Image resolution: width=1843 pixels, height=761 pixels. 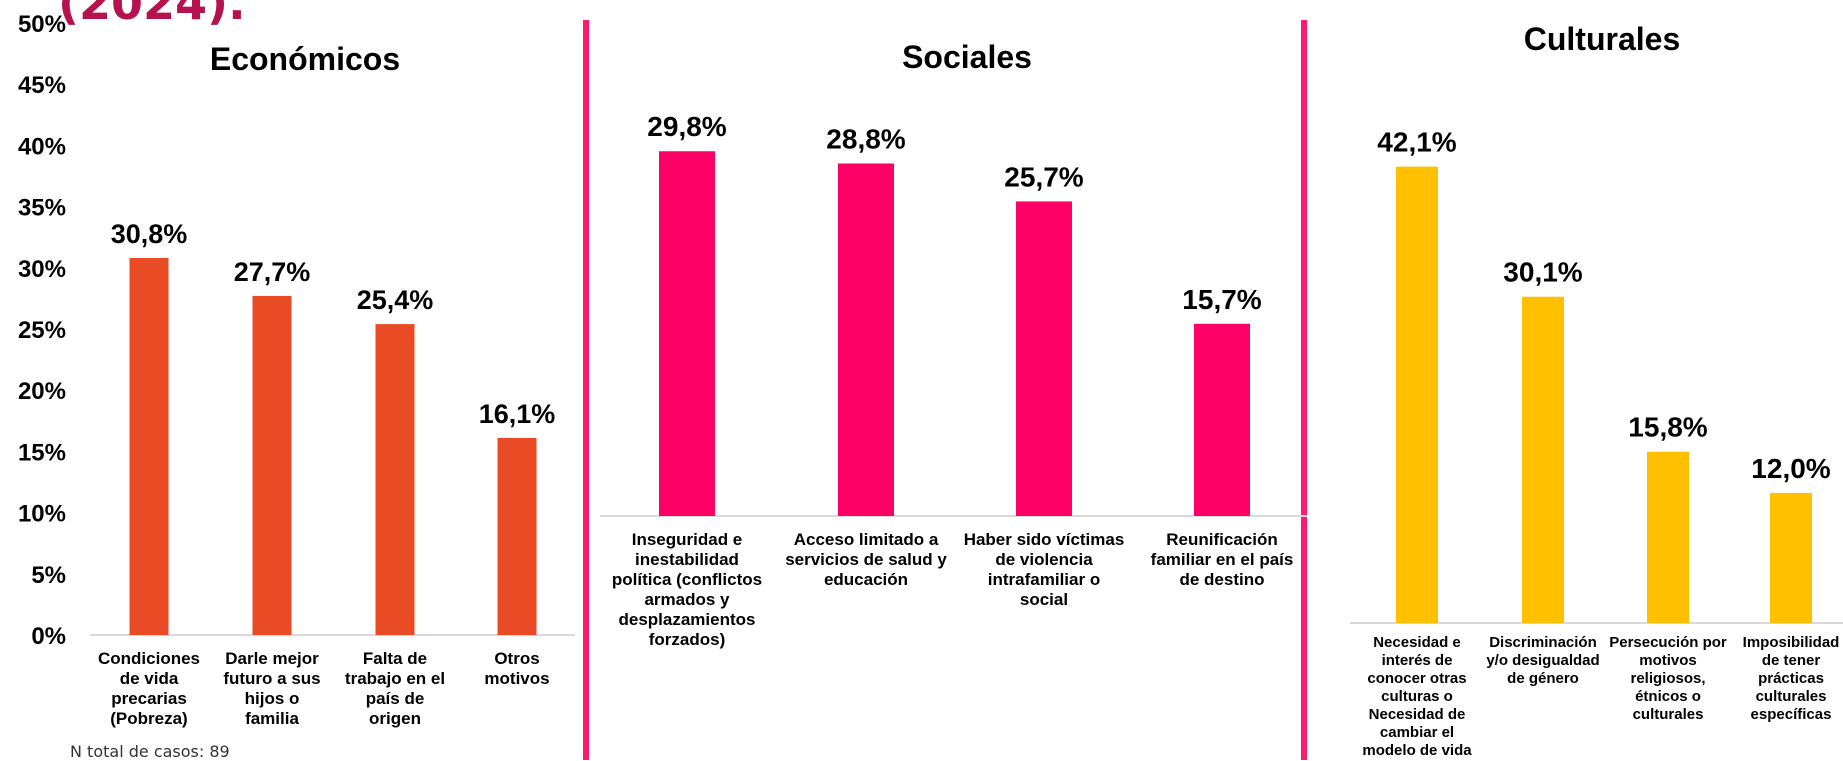 I want to click on panel-title: Sociales, so click(x=967, y=57).